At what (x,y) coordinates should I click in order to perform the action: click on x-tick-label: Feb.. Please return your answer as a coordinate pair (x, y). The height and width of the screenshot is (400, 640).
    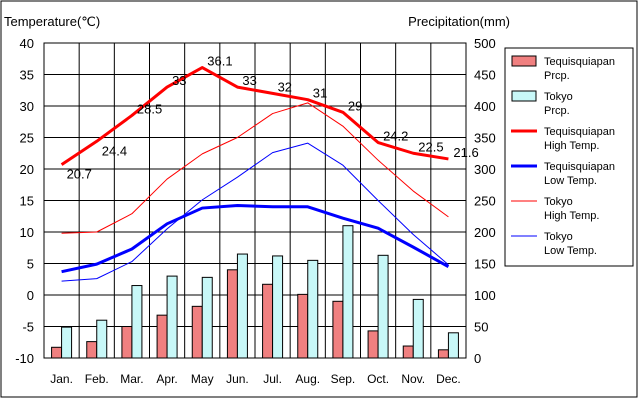
    Looking at the image, I should click on (97, 379).